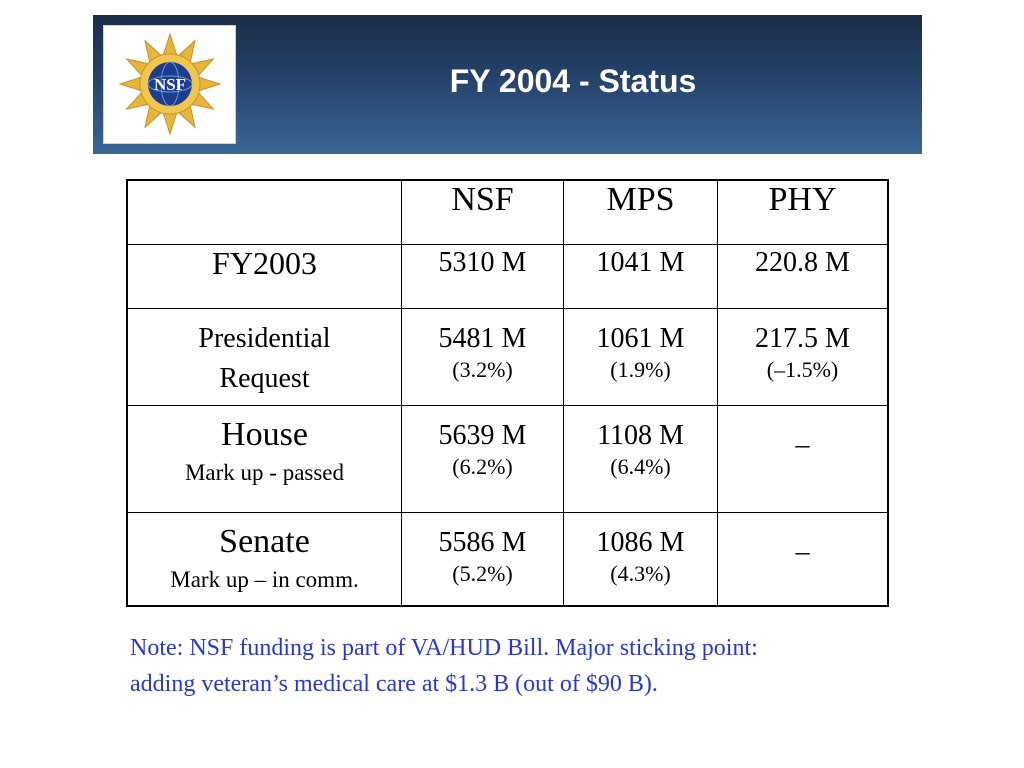 This screenshot has width=1024, height=768. What do you see at coordinates (803, 212) in the screenshot?
I see `column-header-phy: PHY` at bounding box center [803, 212].